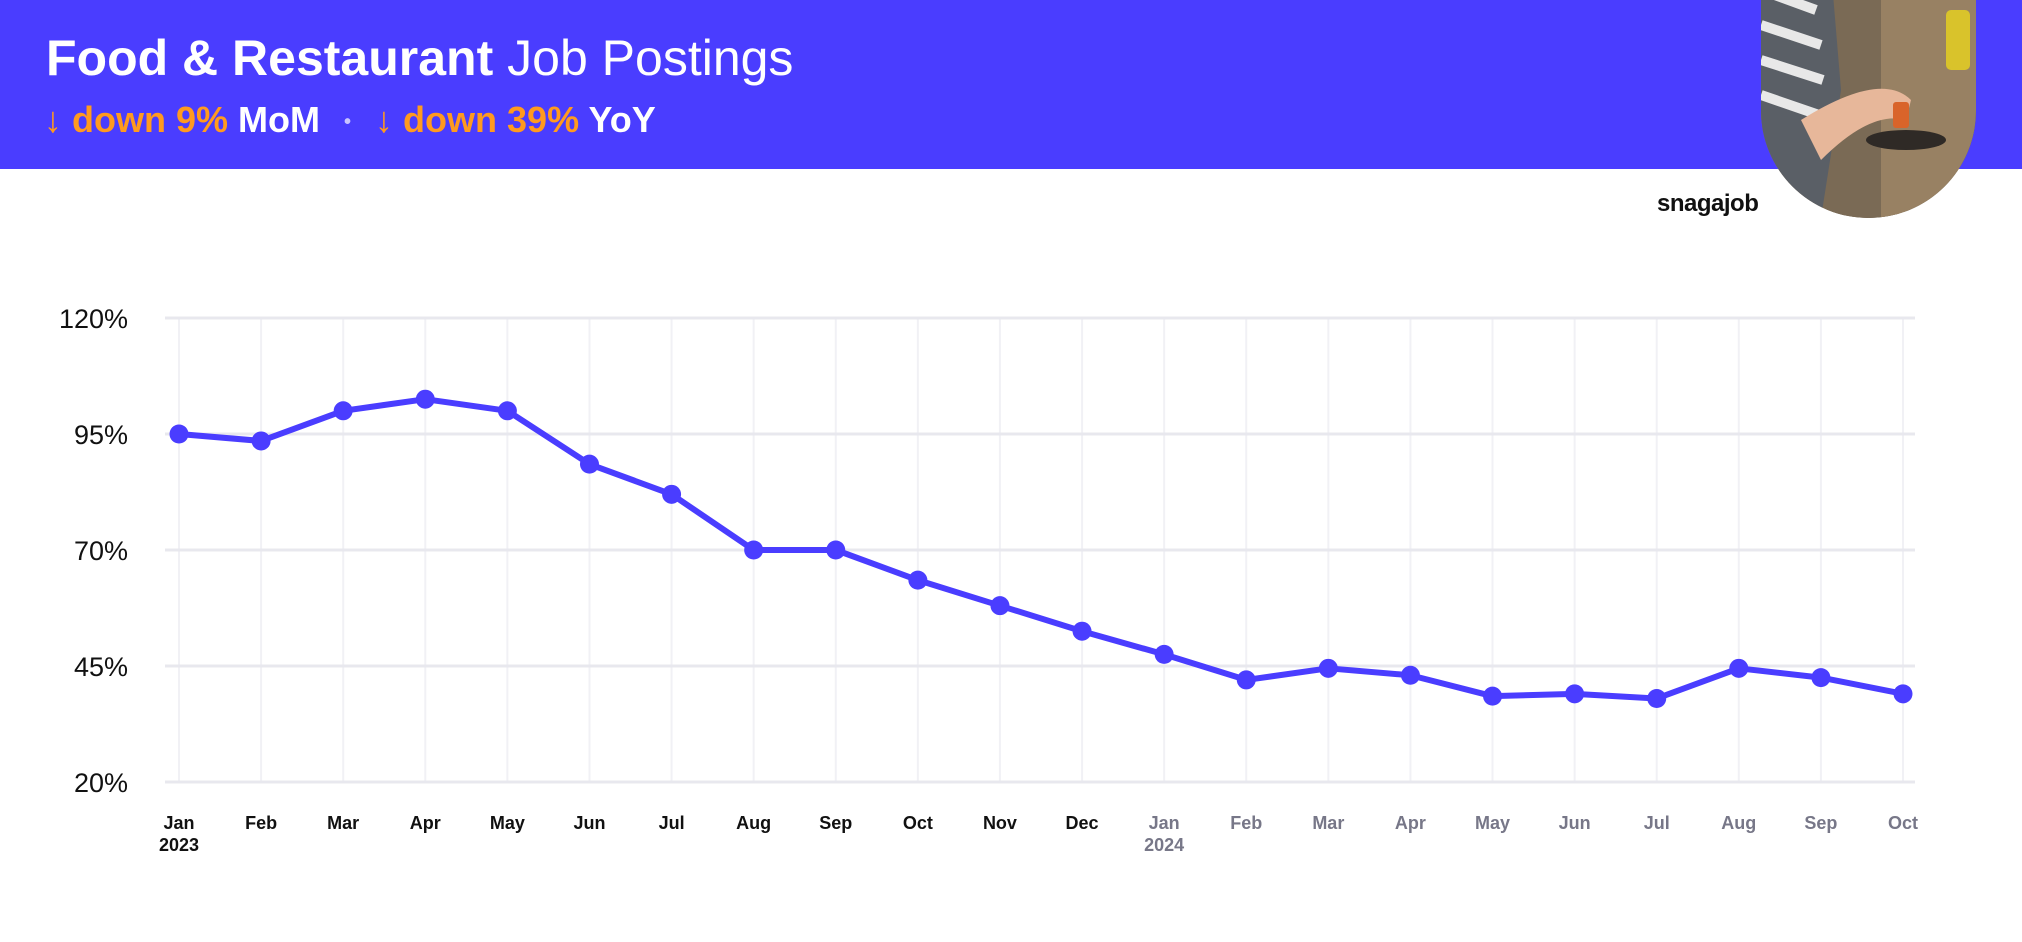  I want to click on page-title: Food & Restaurant Job Postings, so click(419, 58).